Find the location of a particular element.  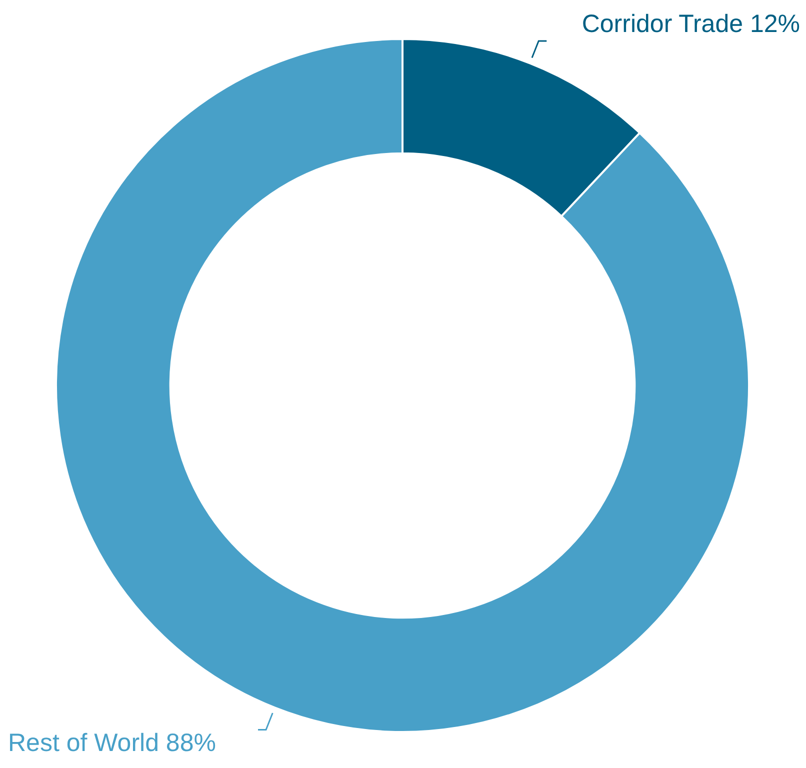

slice-label: Corridor Trade 12% is located at coordinates (691, 24).